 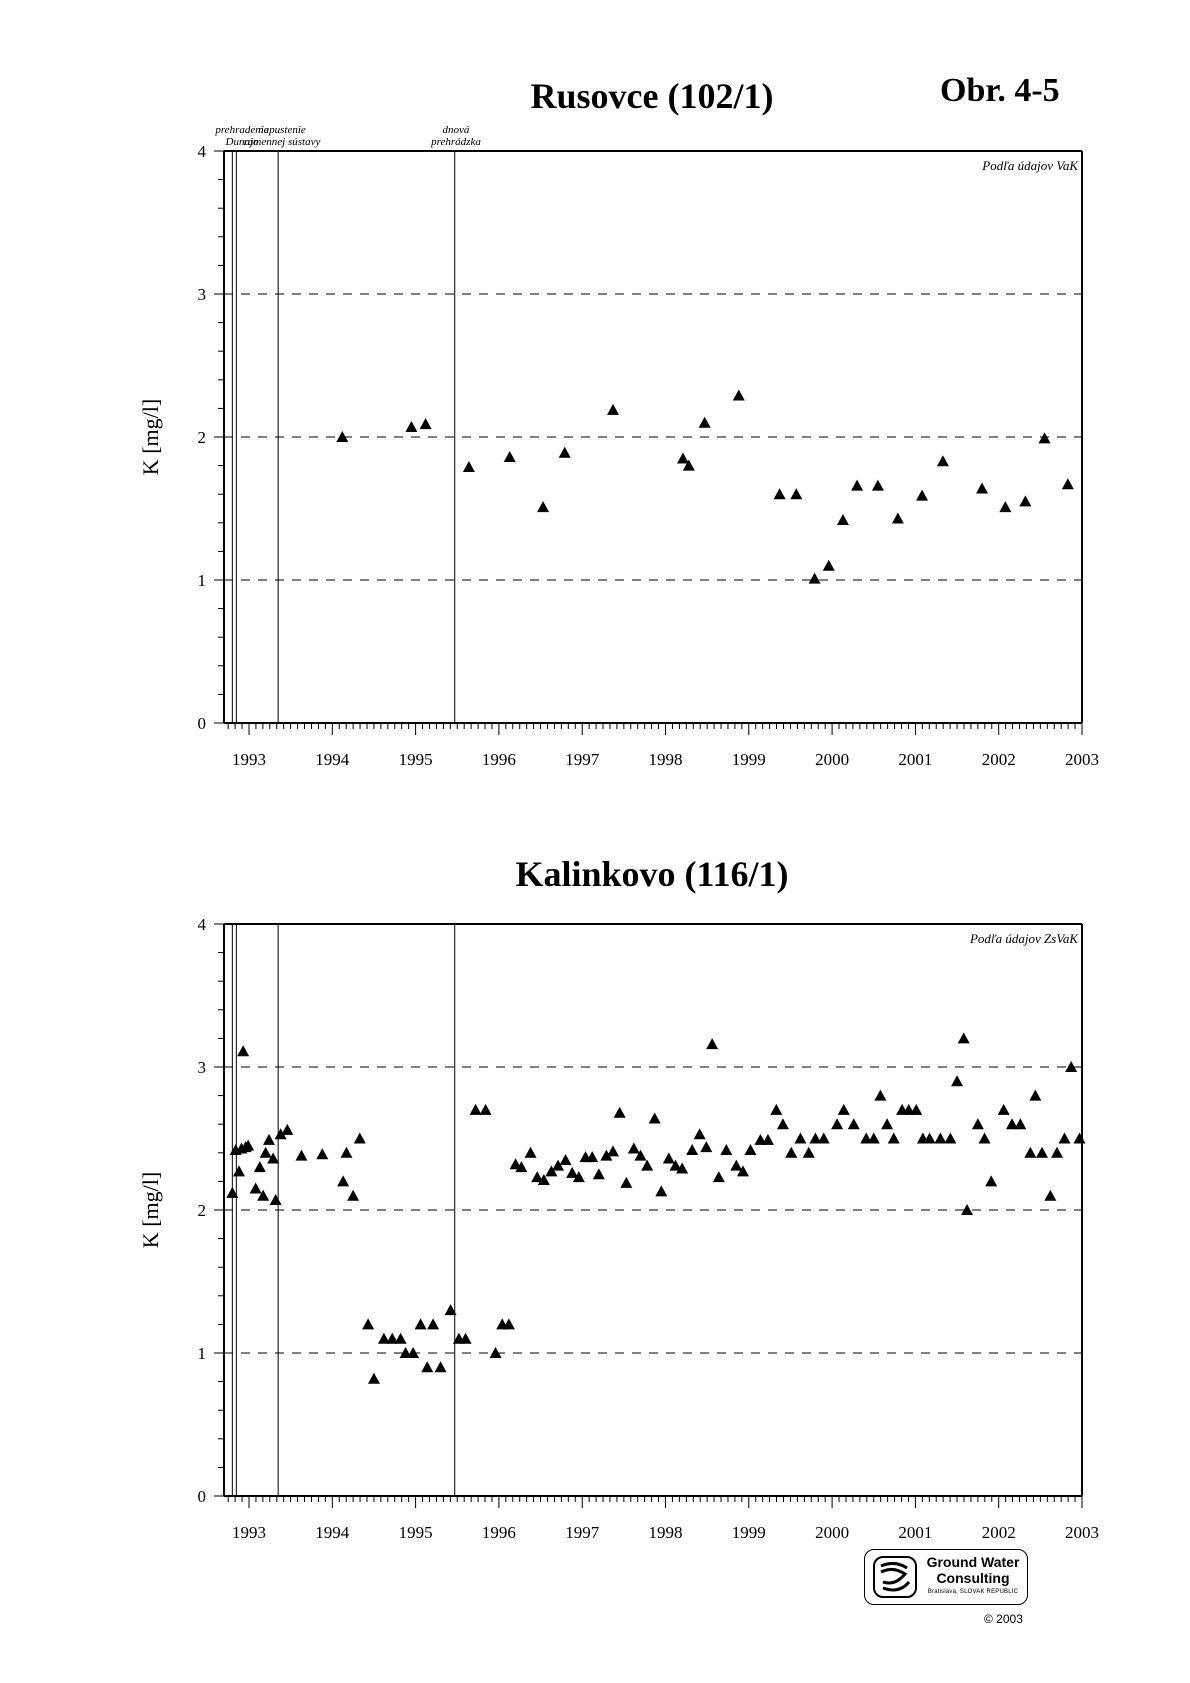 What do you see at coordinates (202, 723) in the screenshot?
I see `y-tick-label: 0` at bounding box center [202, 723].